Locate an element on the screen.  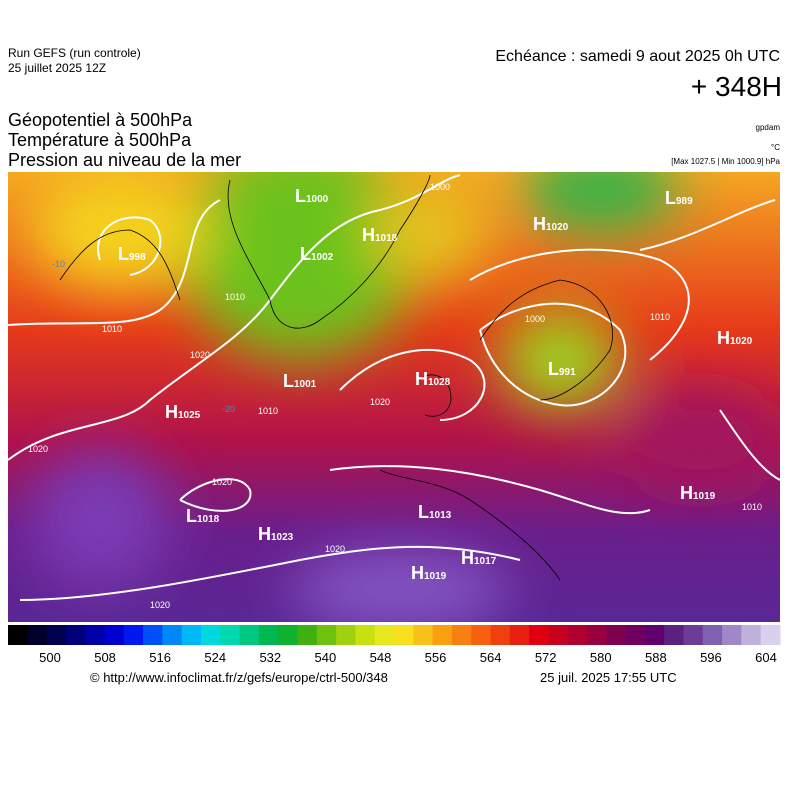
contour-label: 1000 is located at coordinates (440, 187).